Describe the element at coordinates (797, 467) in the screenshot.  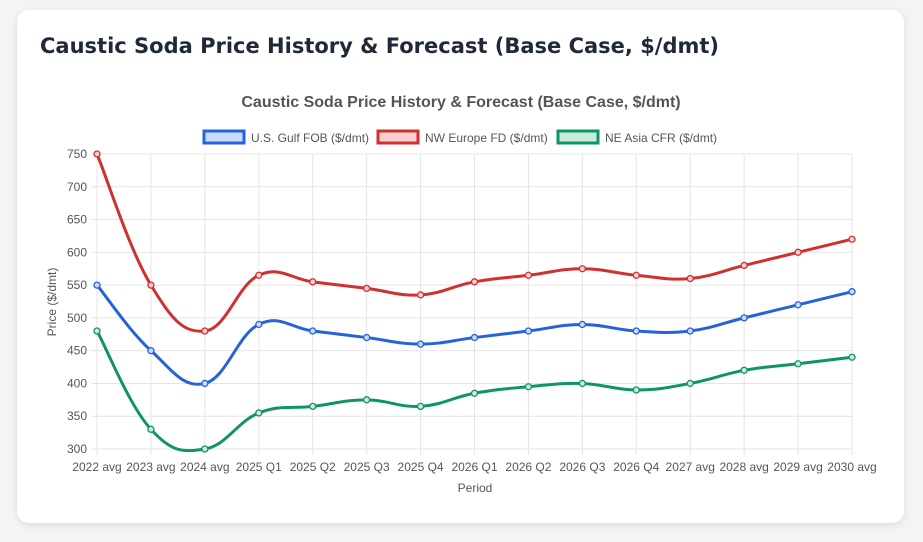
I see `x-tick-label: 2029 avg` at that location.